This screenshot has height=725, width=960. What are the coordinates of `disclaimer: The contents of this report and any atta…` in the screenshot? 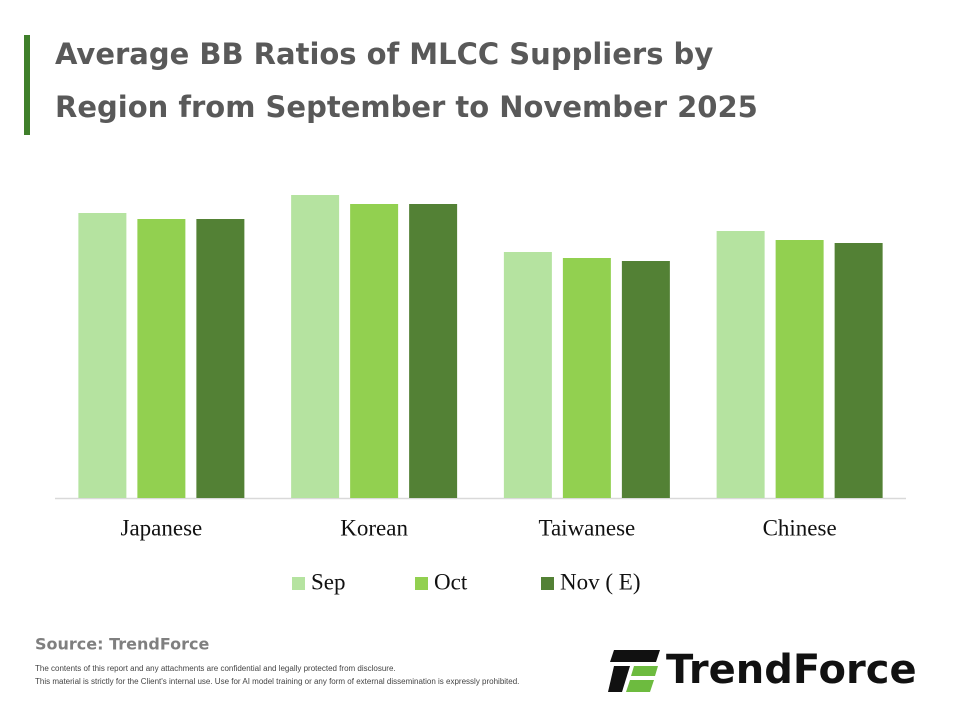 It's located at (215, 668).